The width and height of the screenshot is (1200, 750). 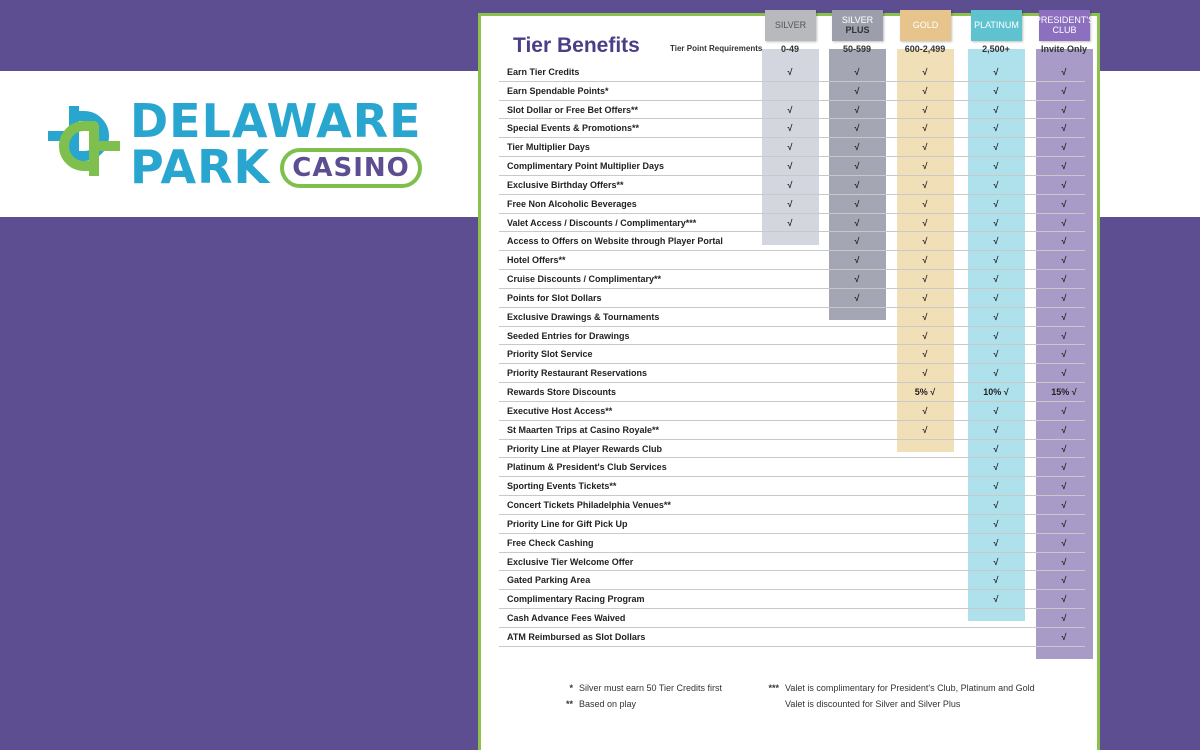 I want to click on benefit-label: Hotel Offers**, so click(x=536, y=260).